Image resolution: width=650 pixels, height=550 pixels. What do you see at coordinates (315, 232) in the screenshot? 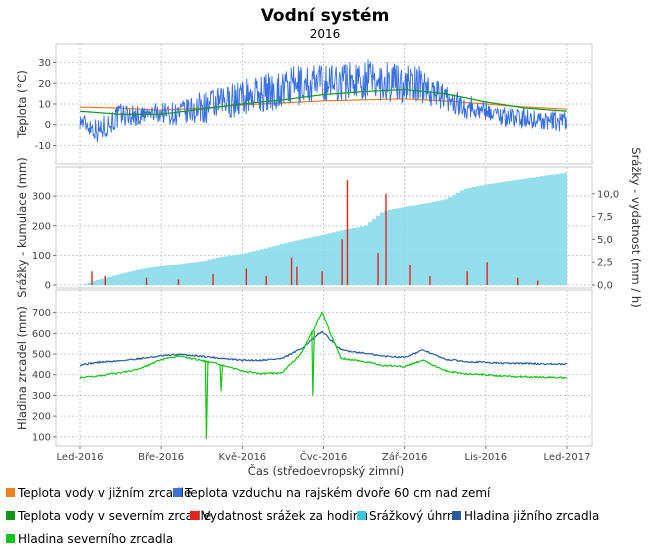
I see `series-vydatnost-srazek-za-hodinu` at bounding box center [315, 232].